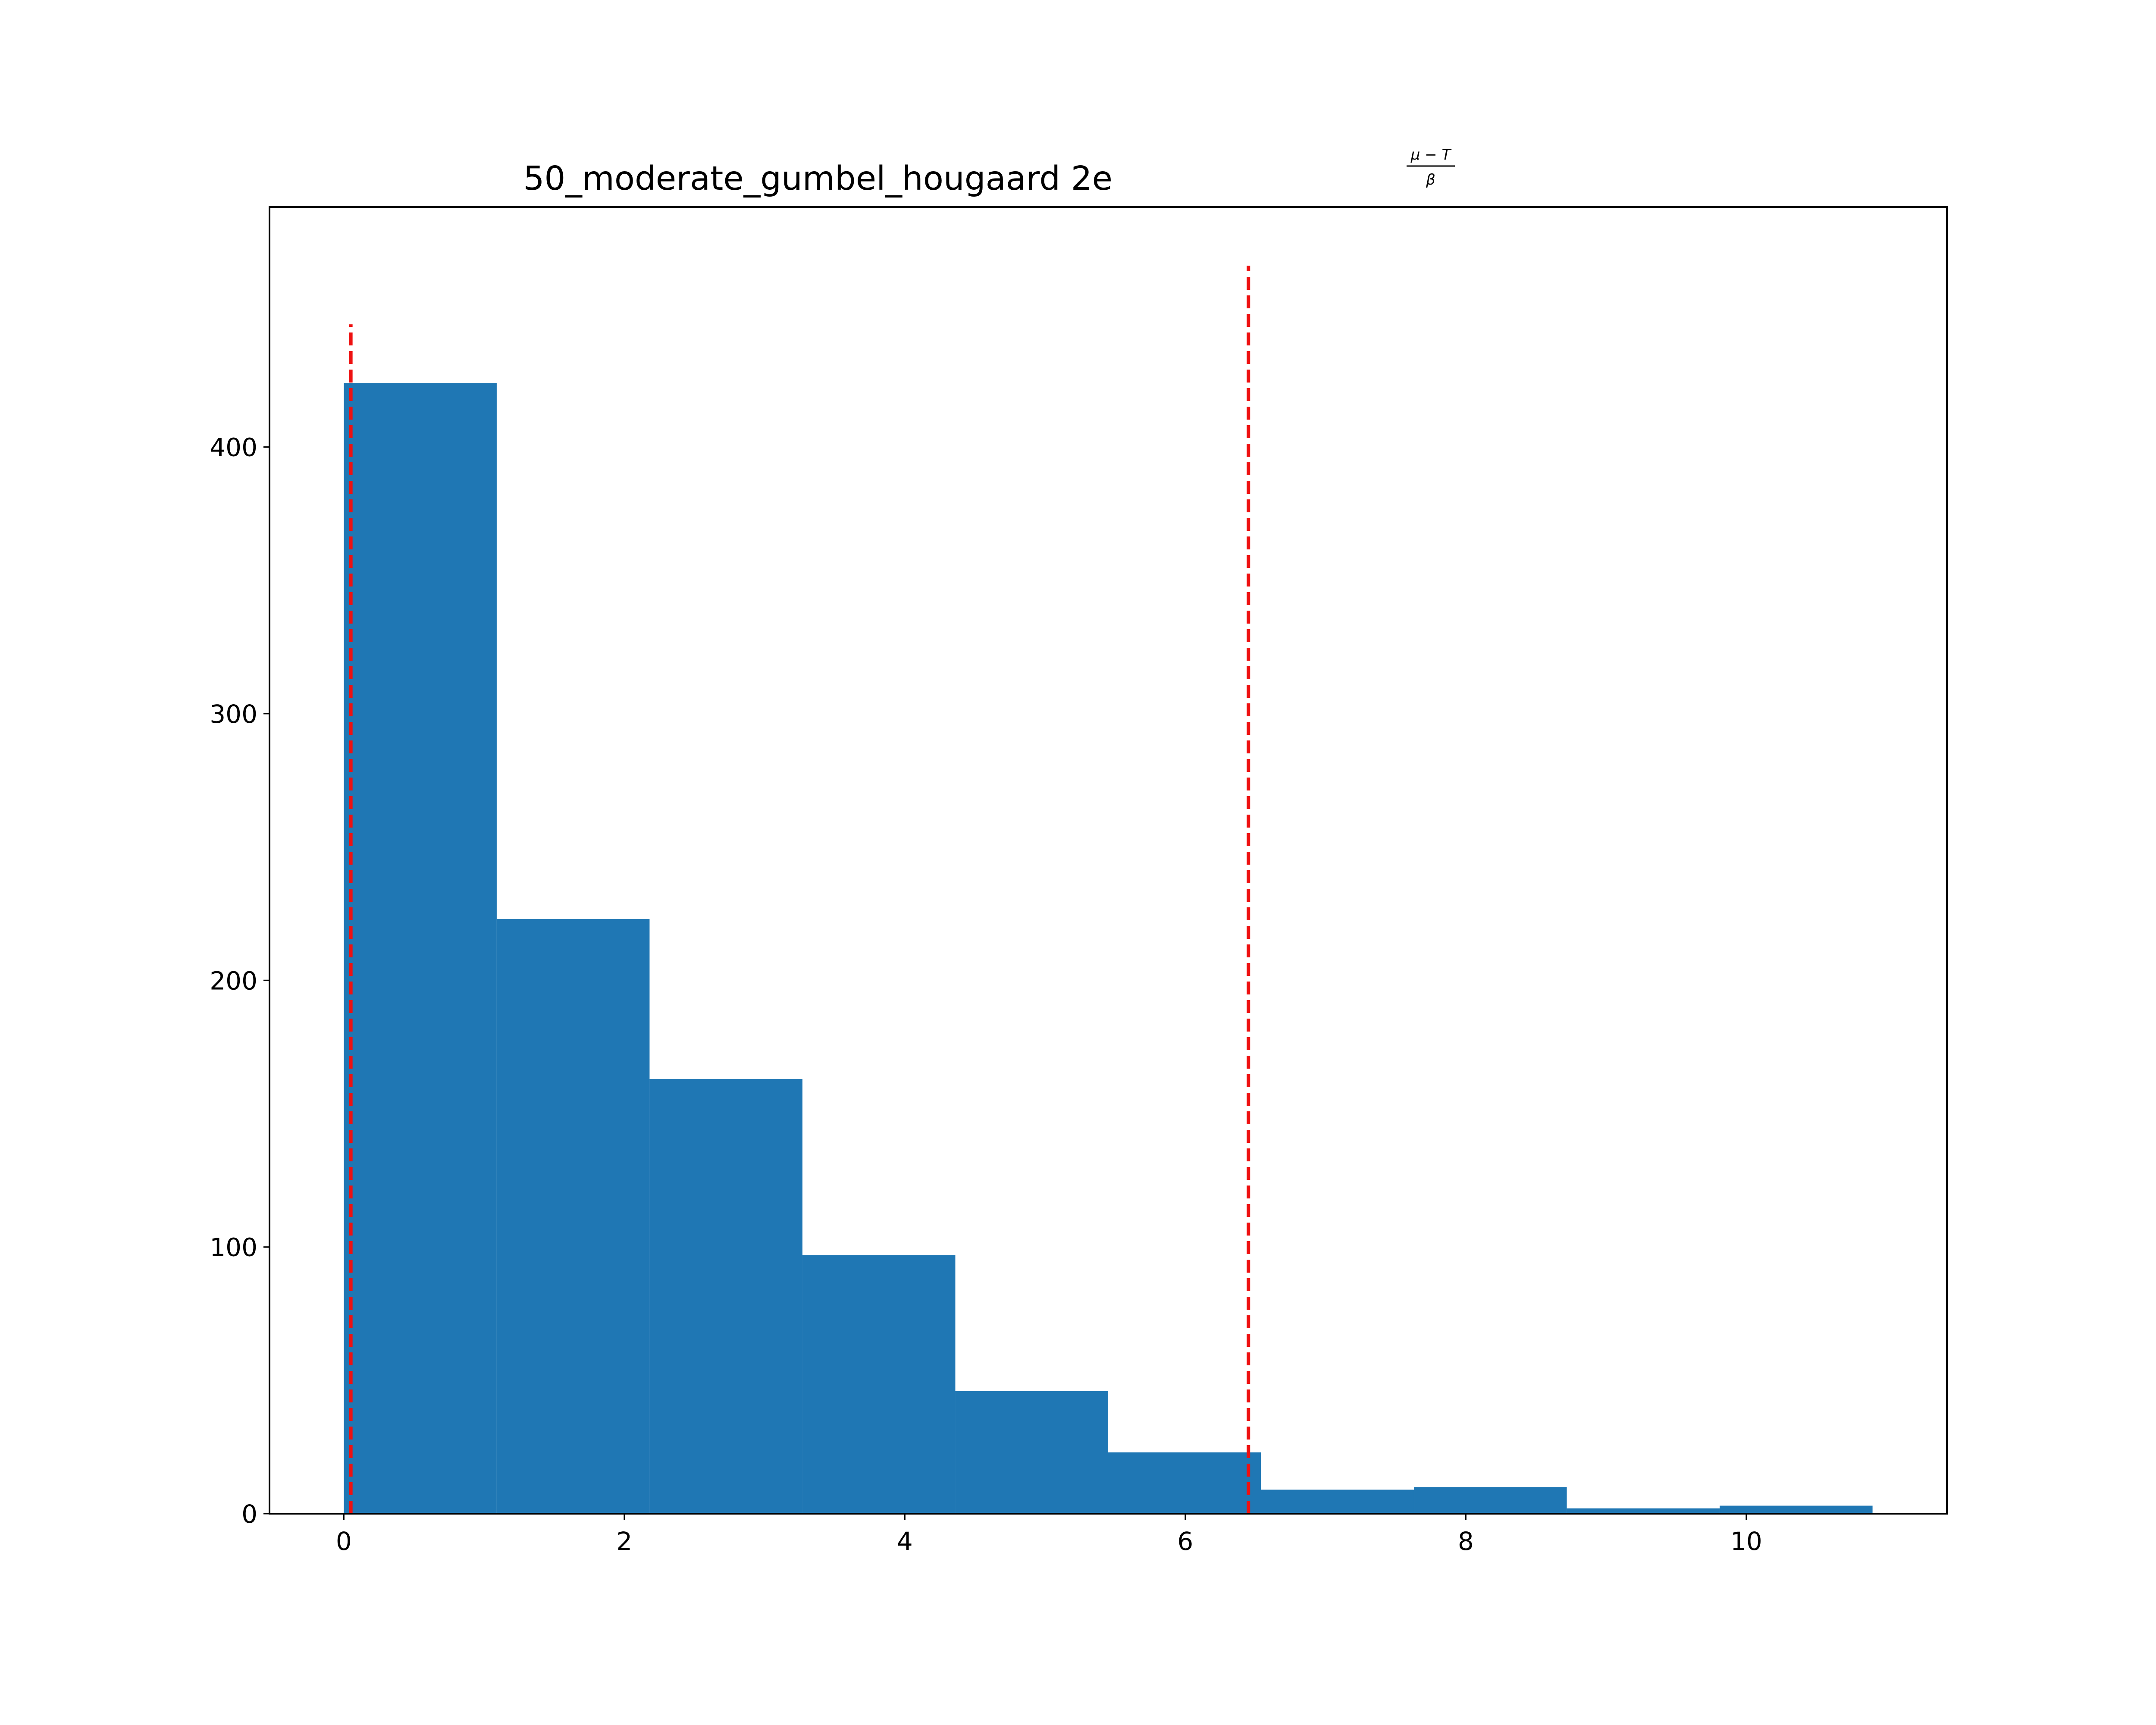 The width and height of the screenshot is (2156, 1725). What do you see at coordinates (234, 1248) in the screenshot?
I see `y-tick-label-100: 100` at bounding box center [234, 1248].